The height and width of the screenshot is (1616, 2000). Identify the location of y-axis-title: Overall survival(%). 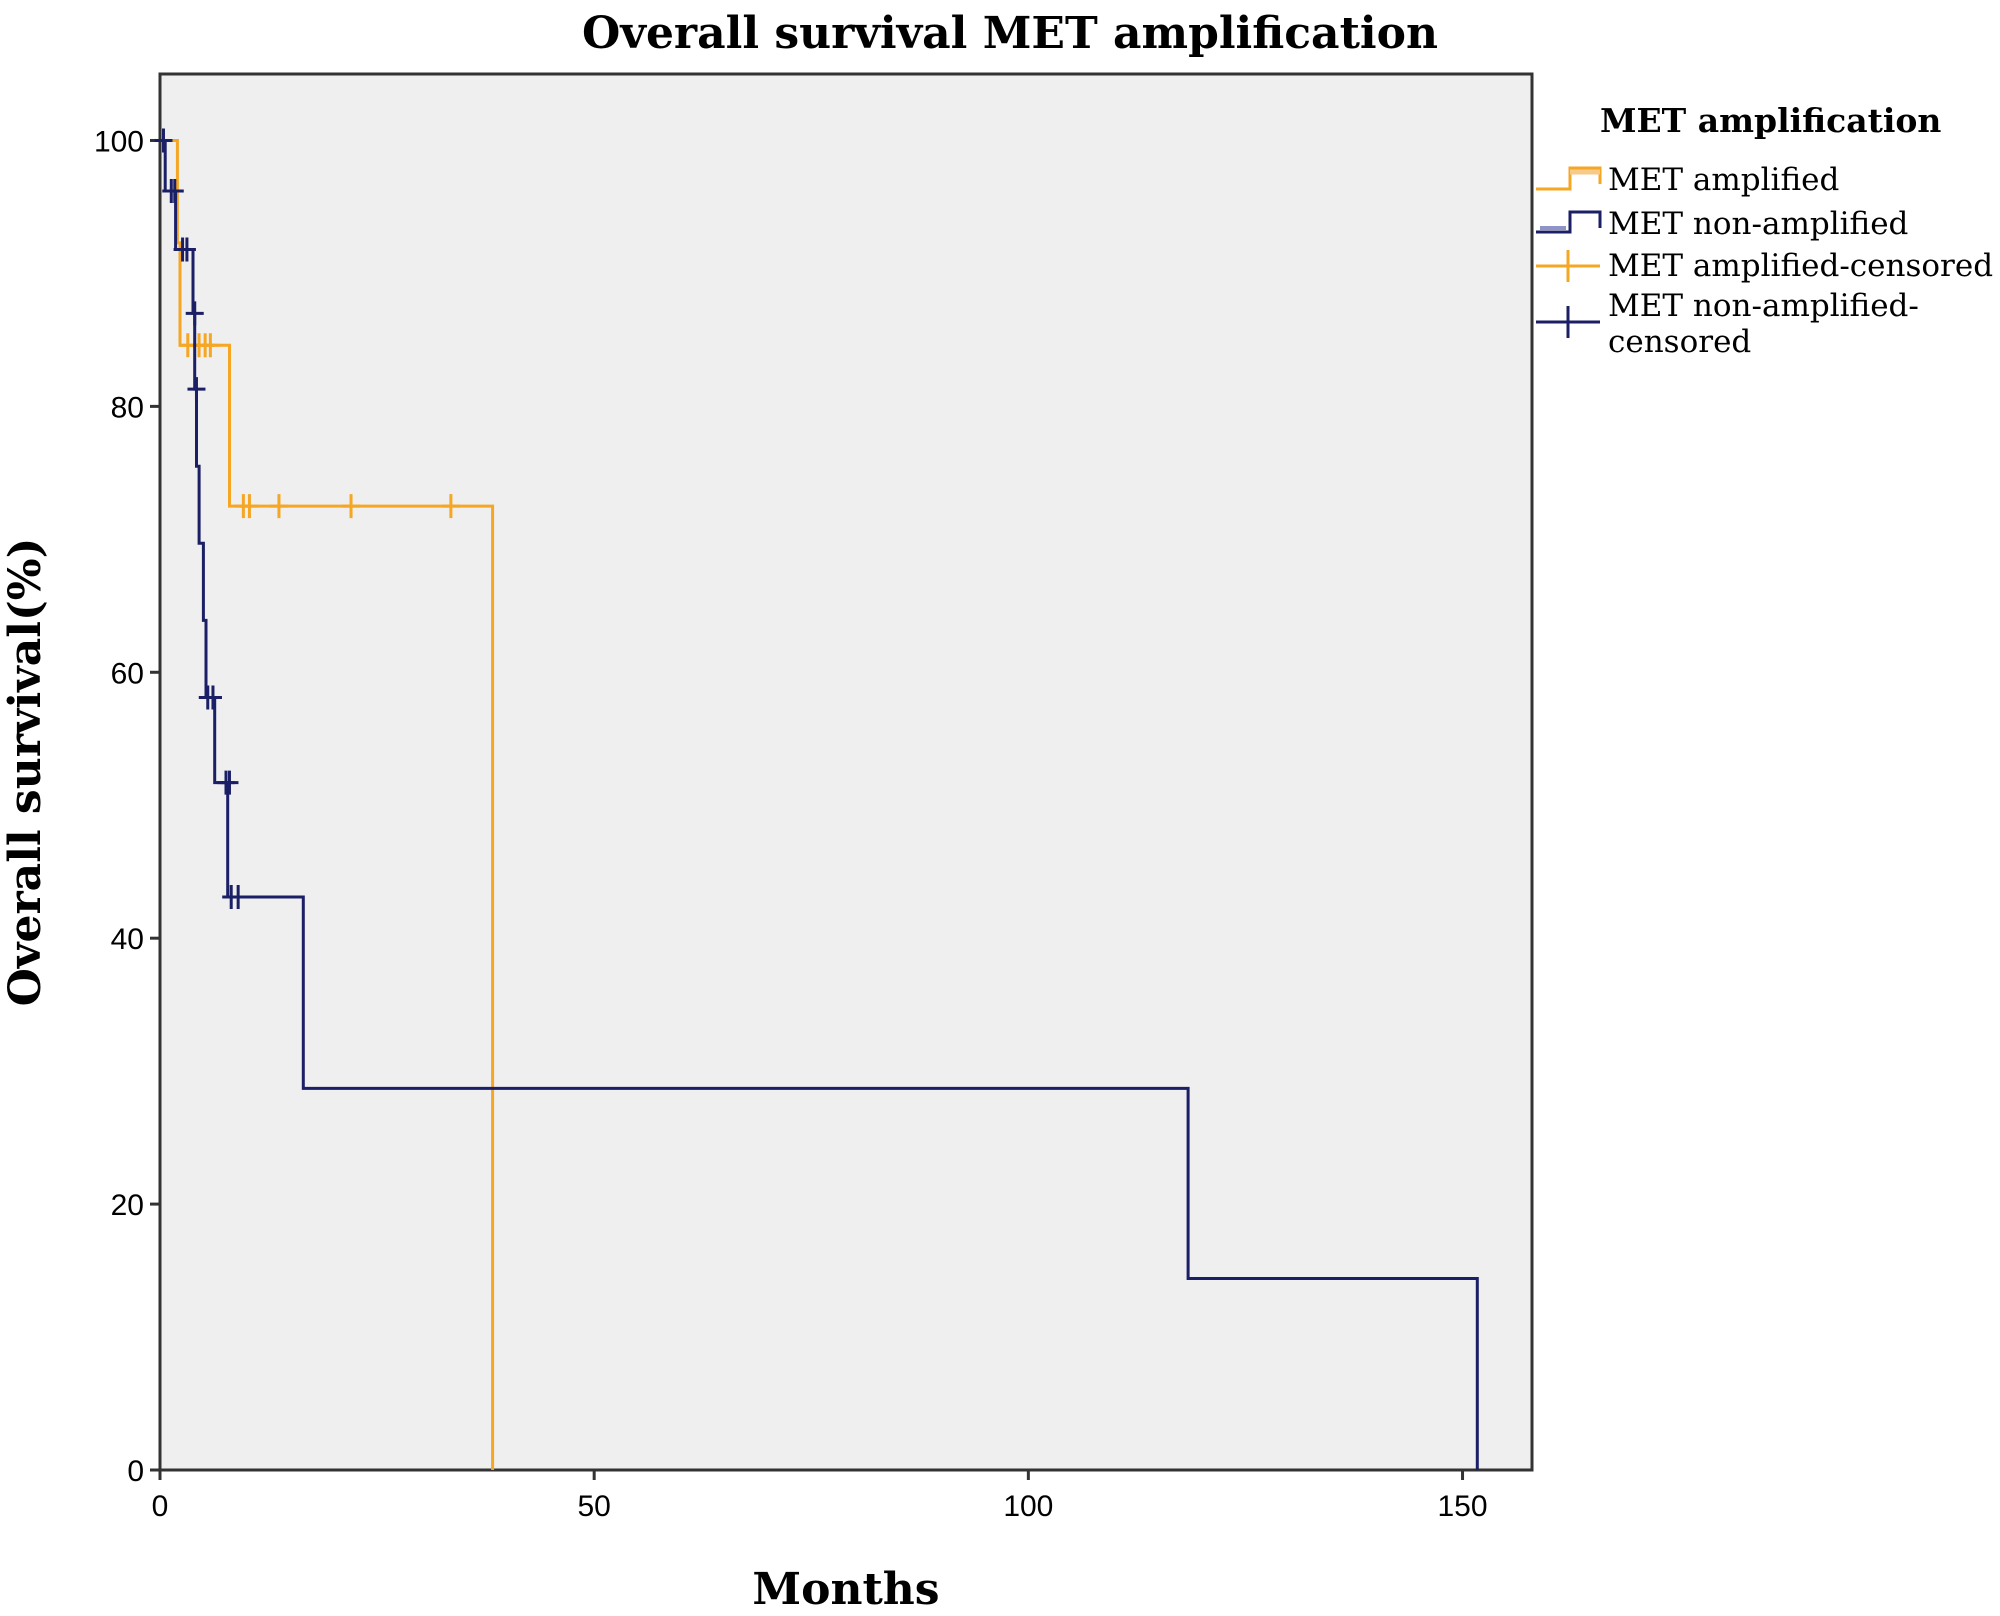
(25, 772).